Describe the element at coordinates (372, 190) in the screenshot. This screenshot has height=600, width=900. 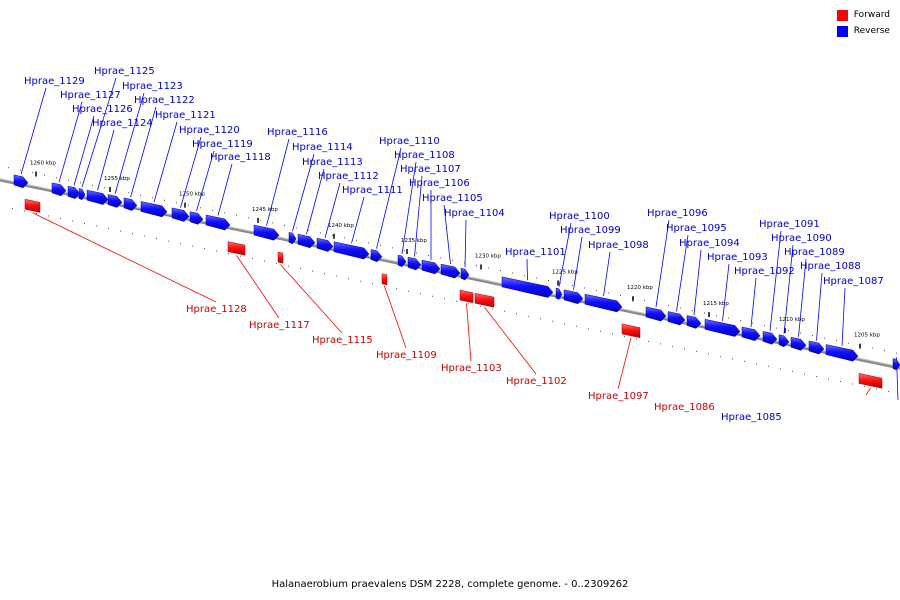
I see `reverse-gene-label: Hprae_1111` at that location.